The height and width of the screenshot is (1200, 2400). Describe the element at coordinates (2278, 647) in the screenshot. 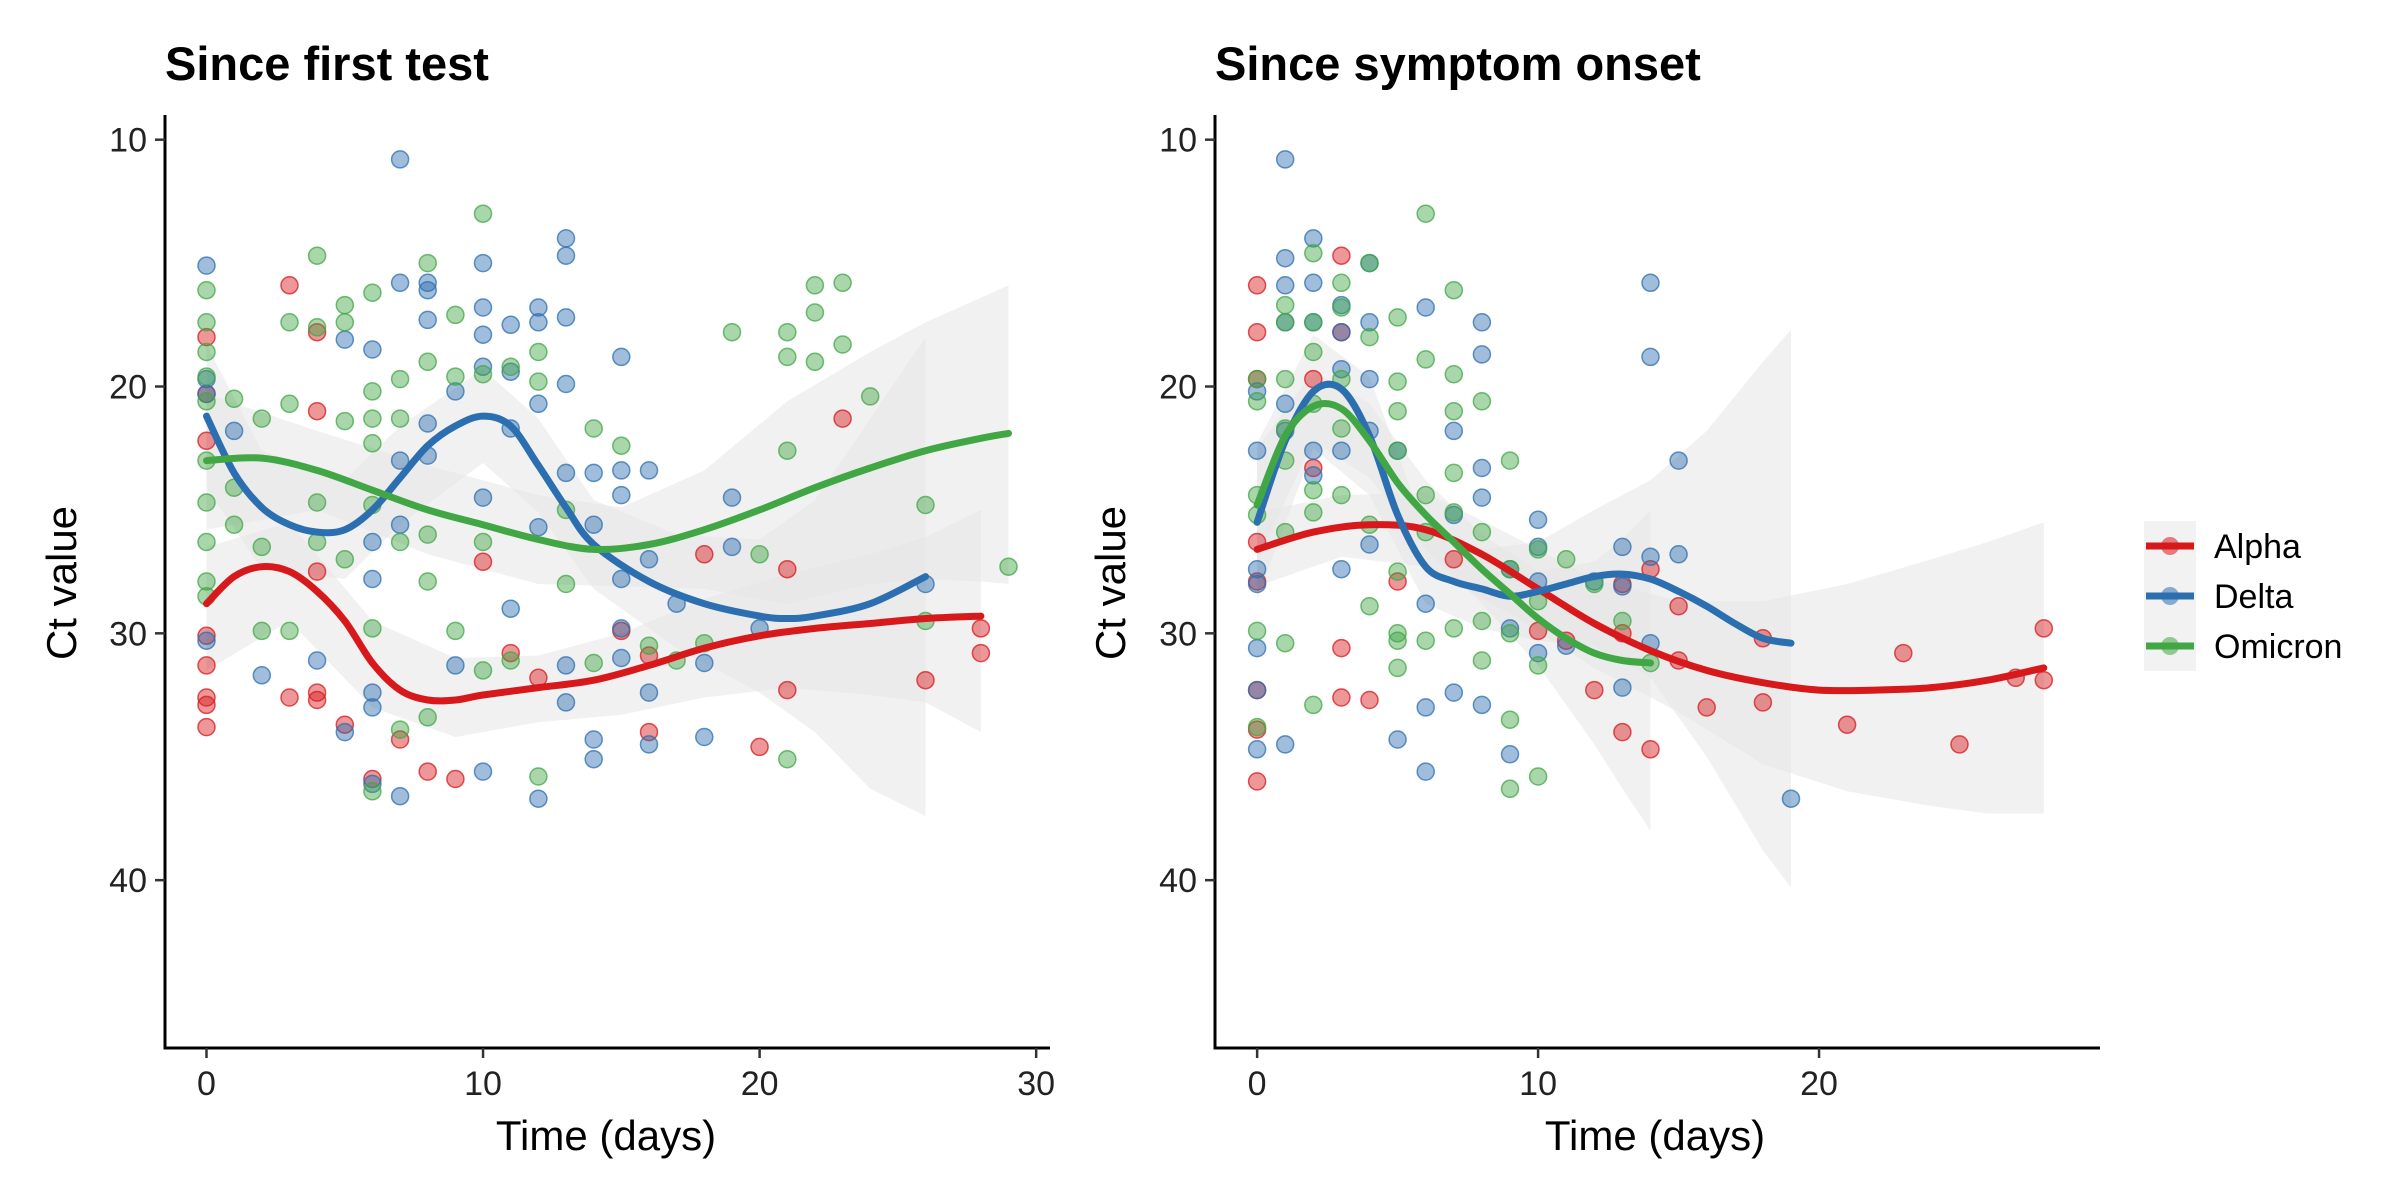

I see `legend-label: Omicron` at that location.